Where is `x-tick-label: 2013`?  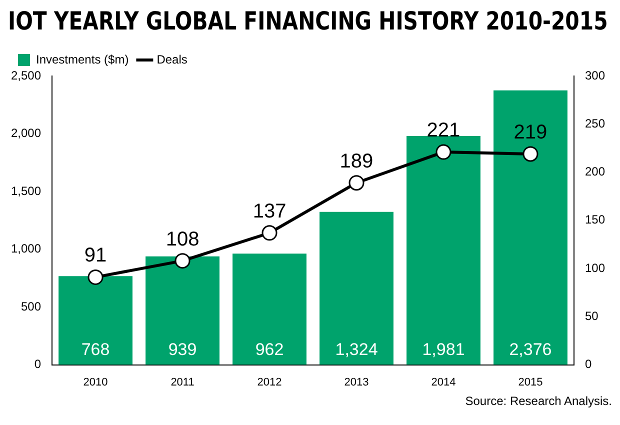 x-tick-label: 2013 is located at coordinates (356, 382).